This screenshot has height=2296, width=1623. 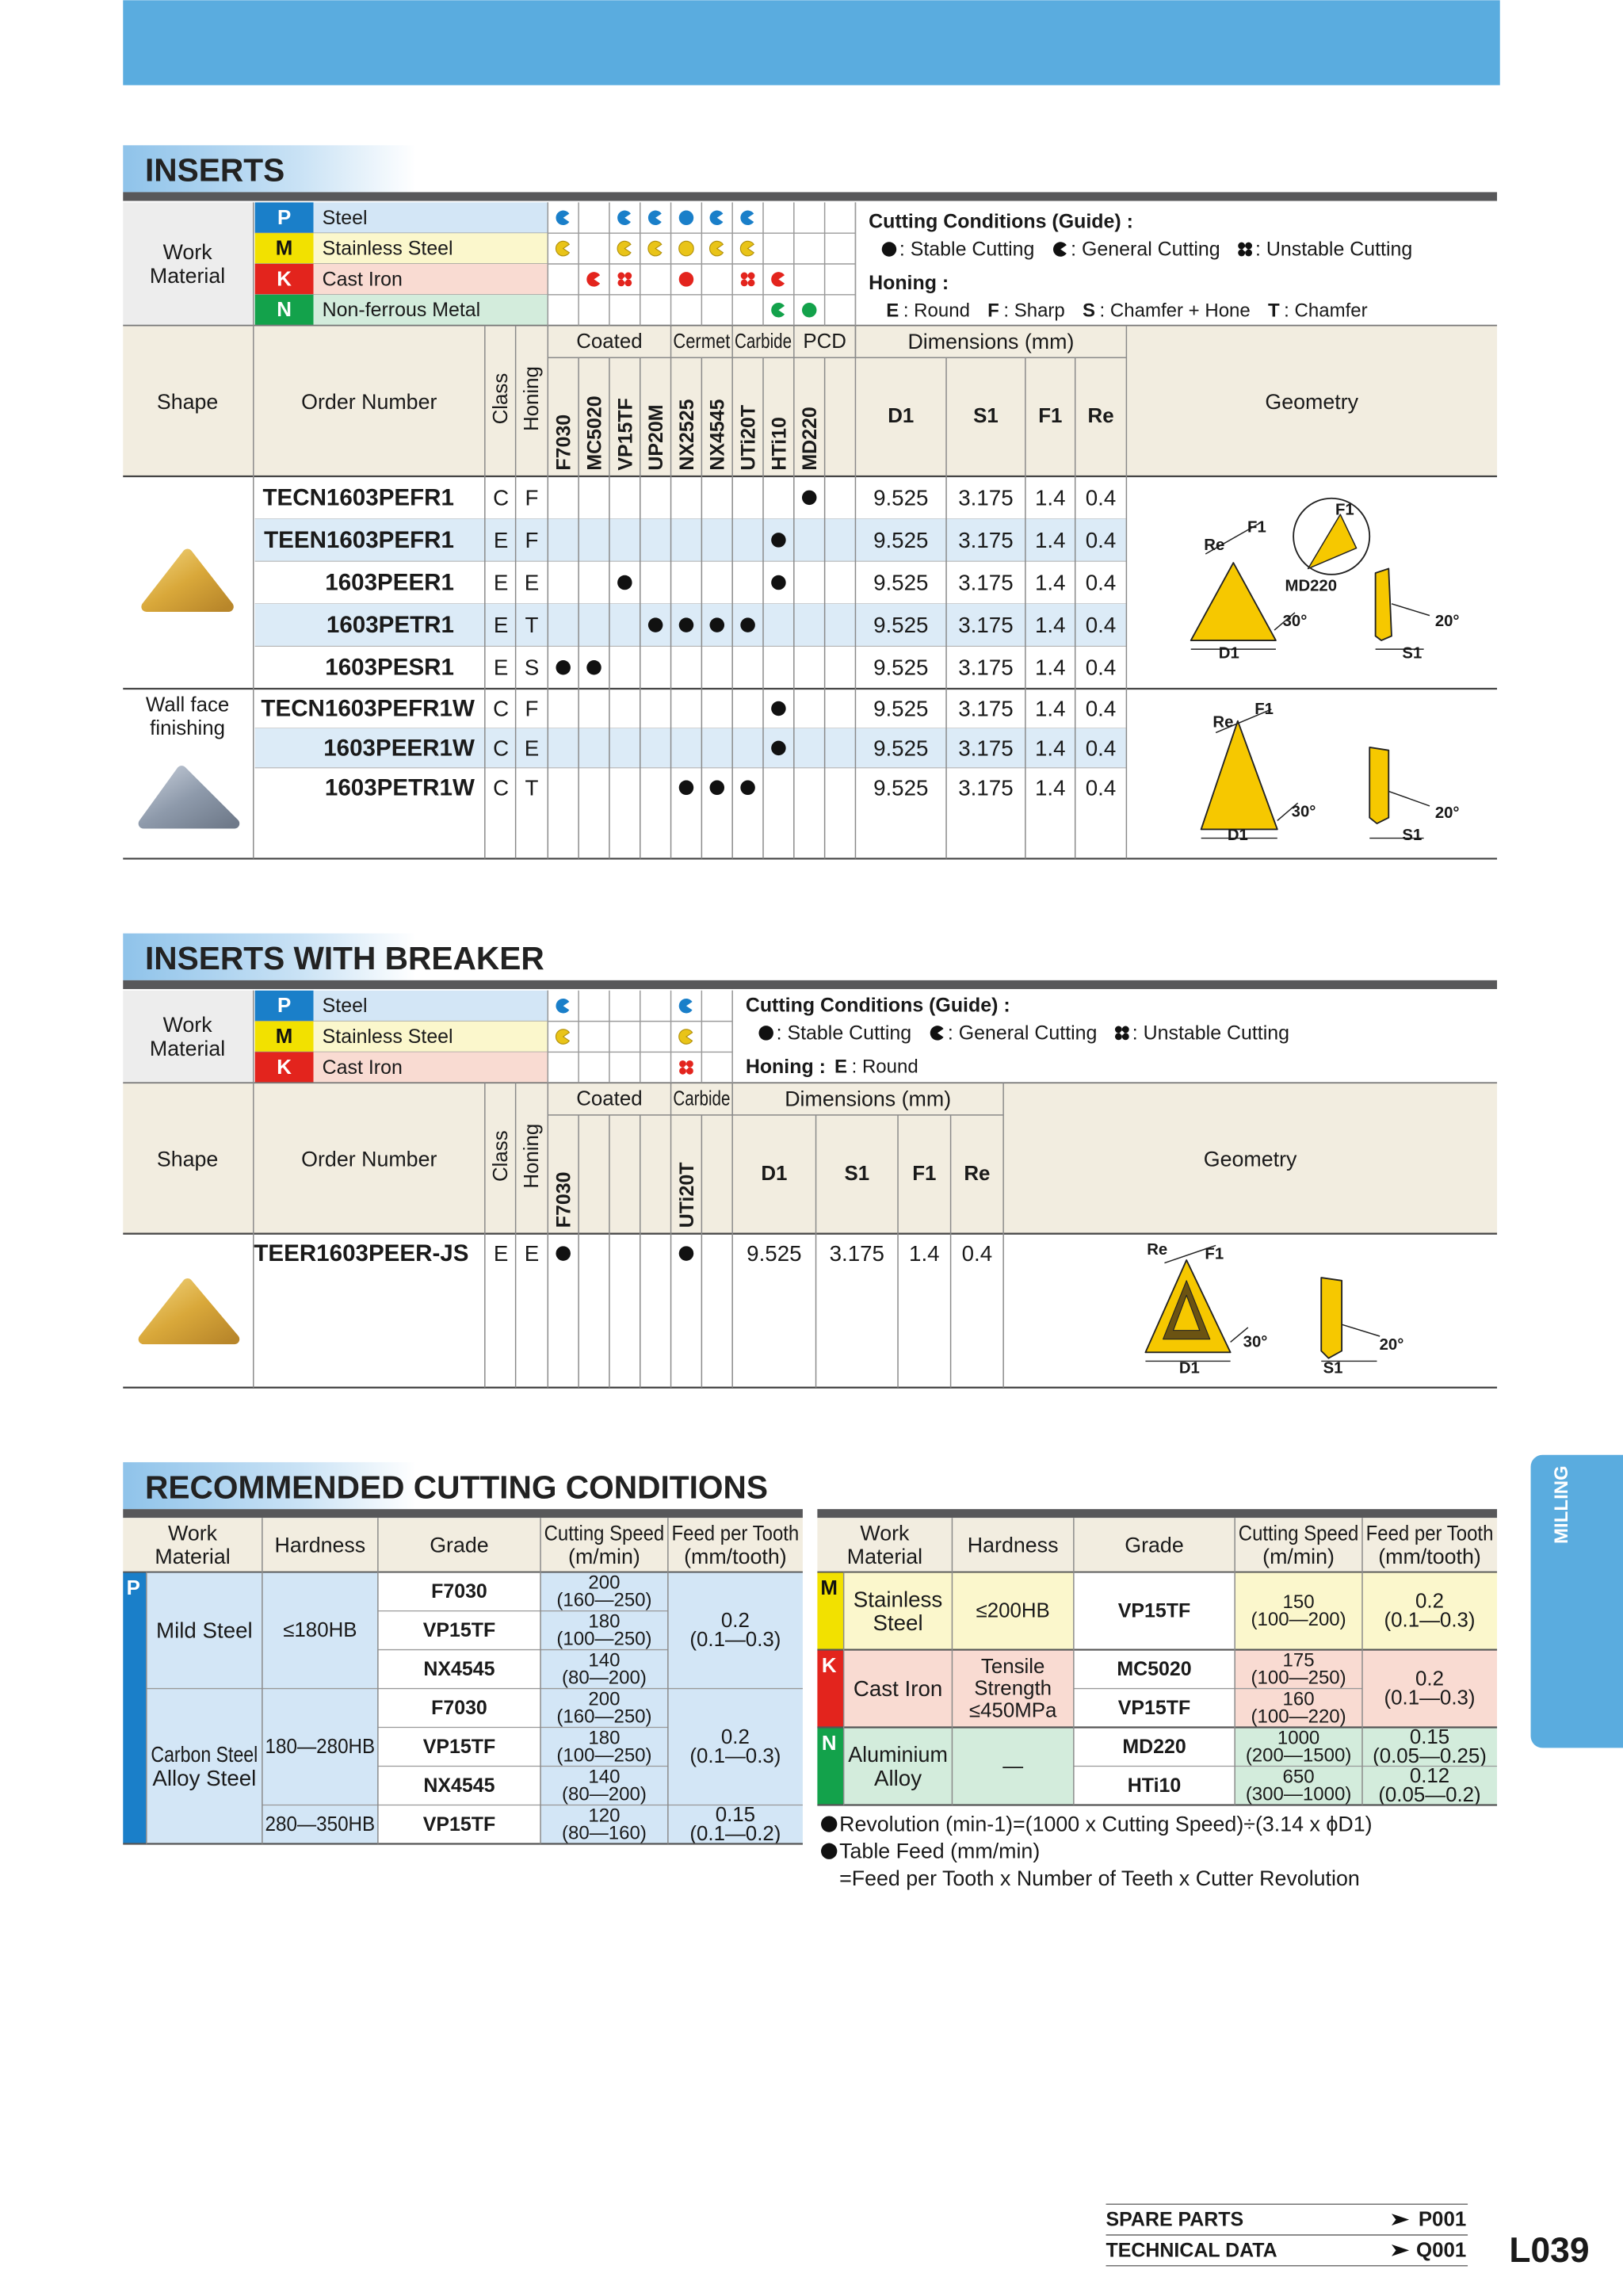 What do you see at coordinates (686, 1067) in the screenshot?
I see `unstable-core` at bounding box center [686, 1067].